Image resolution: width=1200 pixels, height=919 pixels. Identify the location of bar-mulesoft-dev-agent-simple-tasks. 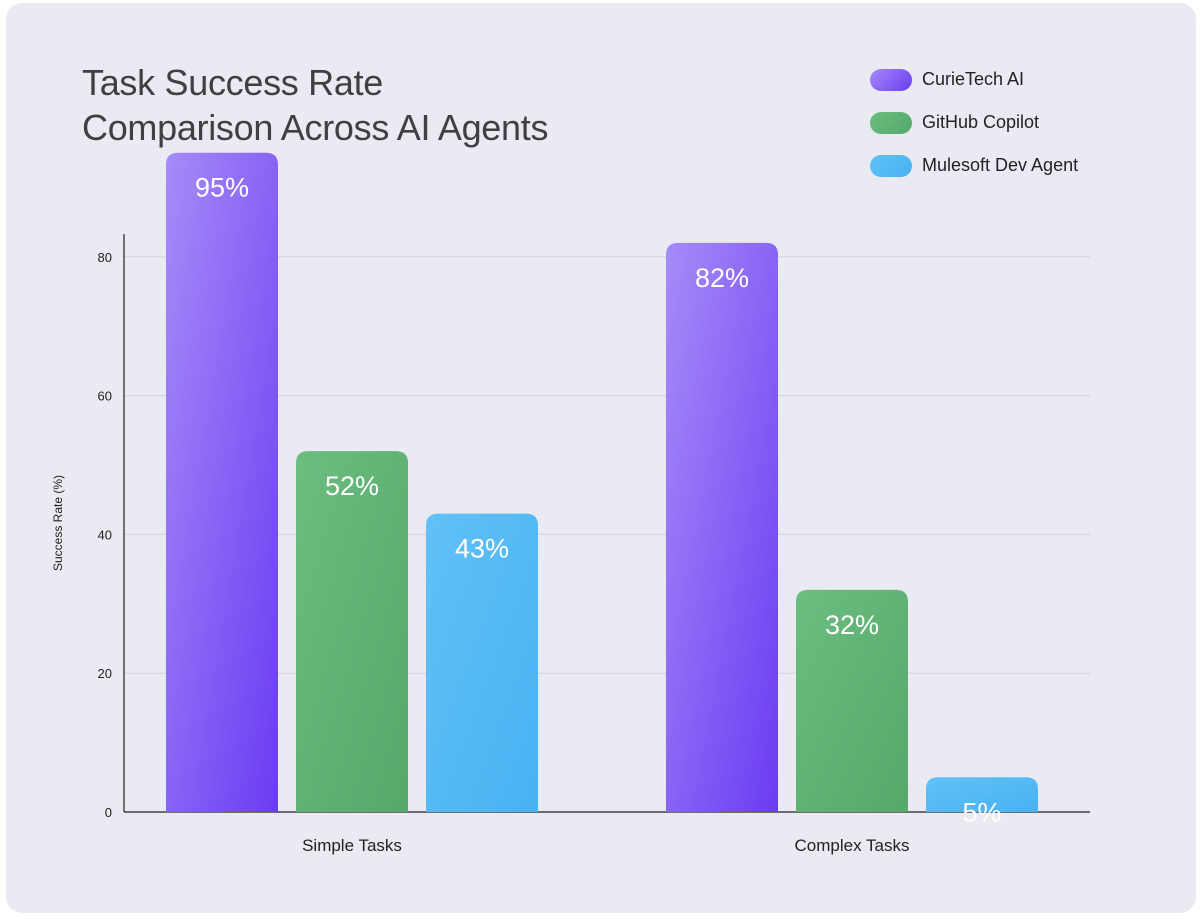
(482, 662).